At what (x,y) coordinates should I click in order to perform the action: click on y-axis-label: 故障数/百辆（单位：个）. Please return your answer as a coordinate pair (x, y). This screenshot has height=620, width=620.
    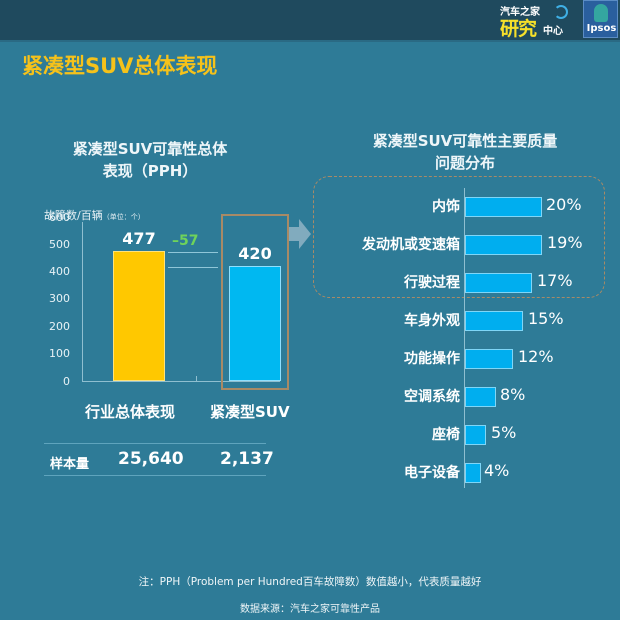
    Looking at the image, I should click on (94, 215).